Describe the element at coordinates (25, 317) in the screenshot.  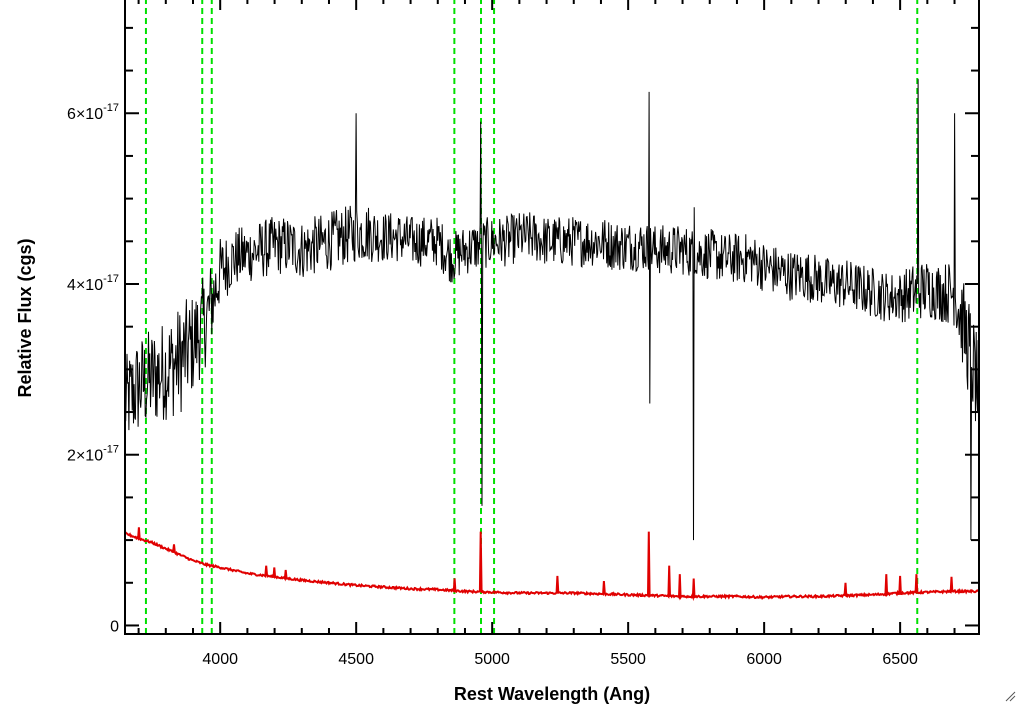
I see `y-axis-title: Relative Flux (cgs)` at that location.